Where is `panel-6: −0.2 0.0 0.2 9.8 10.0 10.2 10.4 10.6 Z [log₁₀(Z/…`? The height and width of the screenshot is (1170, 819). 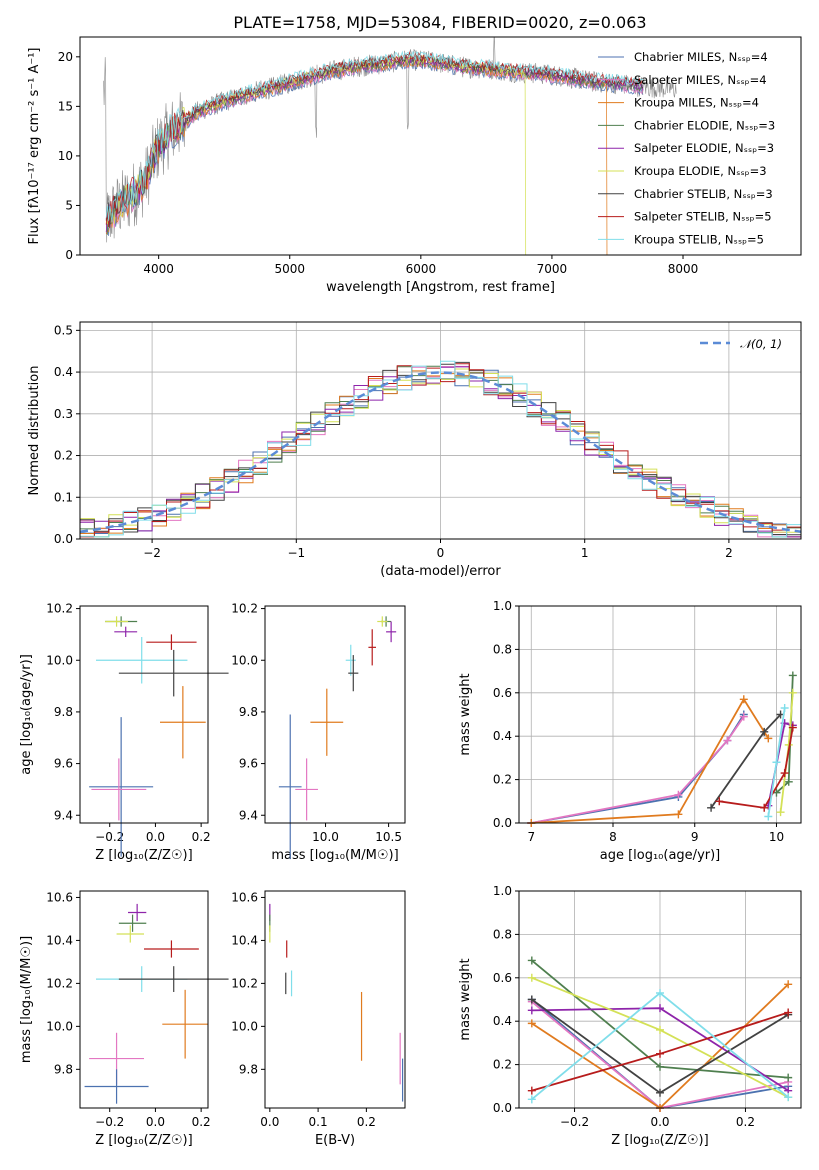
panel-6: −0.2 0.0 0.2 9.8 10.0 10.2 10.4 10.6 Z [log₁₀(Z/… is located at coordinates (115, 1019).